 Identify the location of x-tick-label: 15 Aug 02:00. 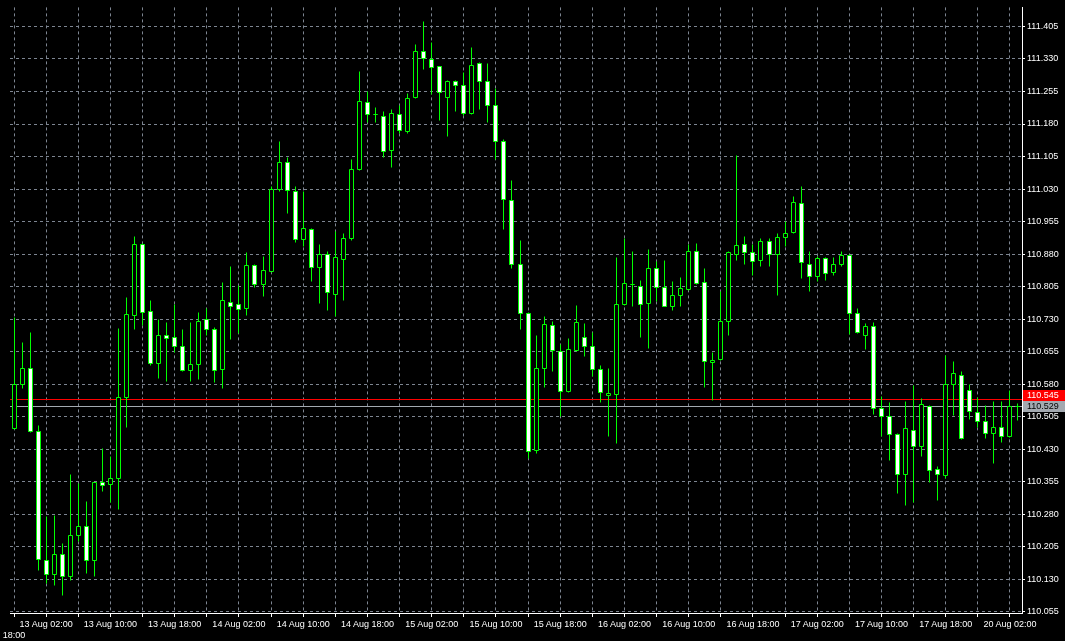
(432, 624).